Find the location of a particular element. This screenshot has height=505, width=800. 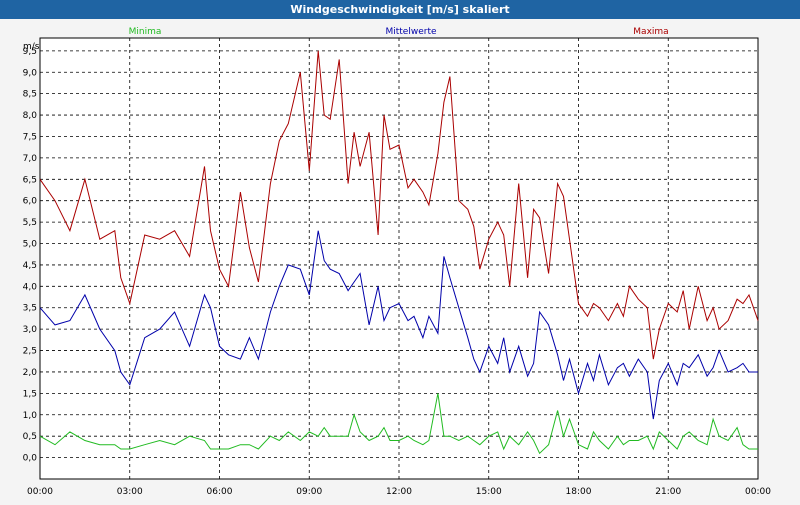

x-tick-time-label: 12:00 is located at coordinates (399, 492).